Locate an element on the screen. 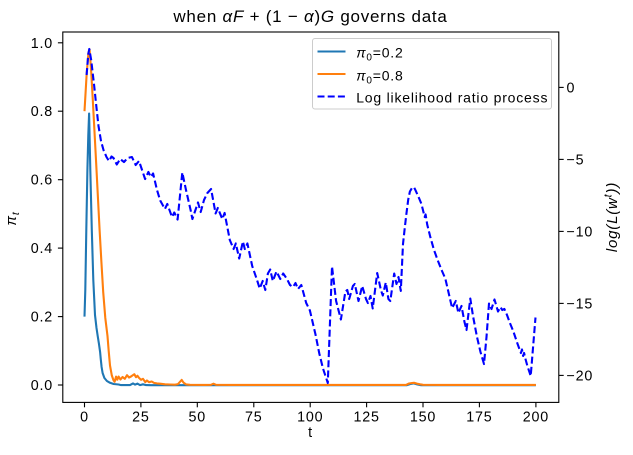 The height and width of the screenshot is (455, 633). svg-text: π0=0.8 is located at coordinates (379, 76).